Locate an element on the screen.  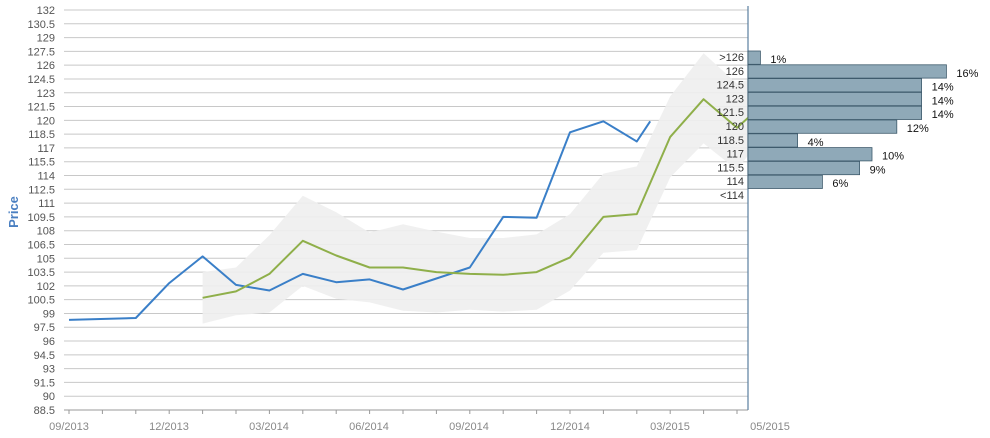
distribution-bin-label: 117 is located at coordinates (735, 155).